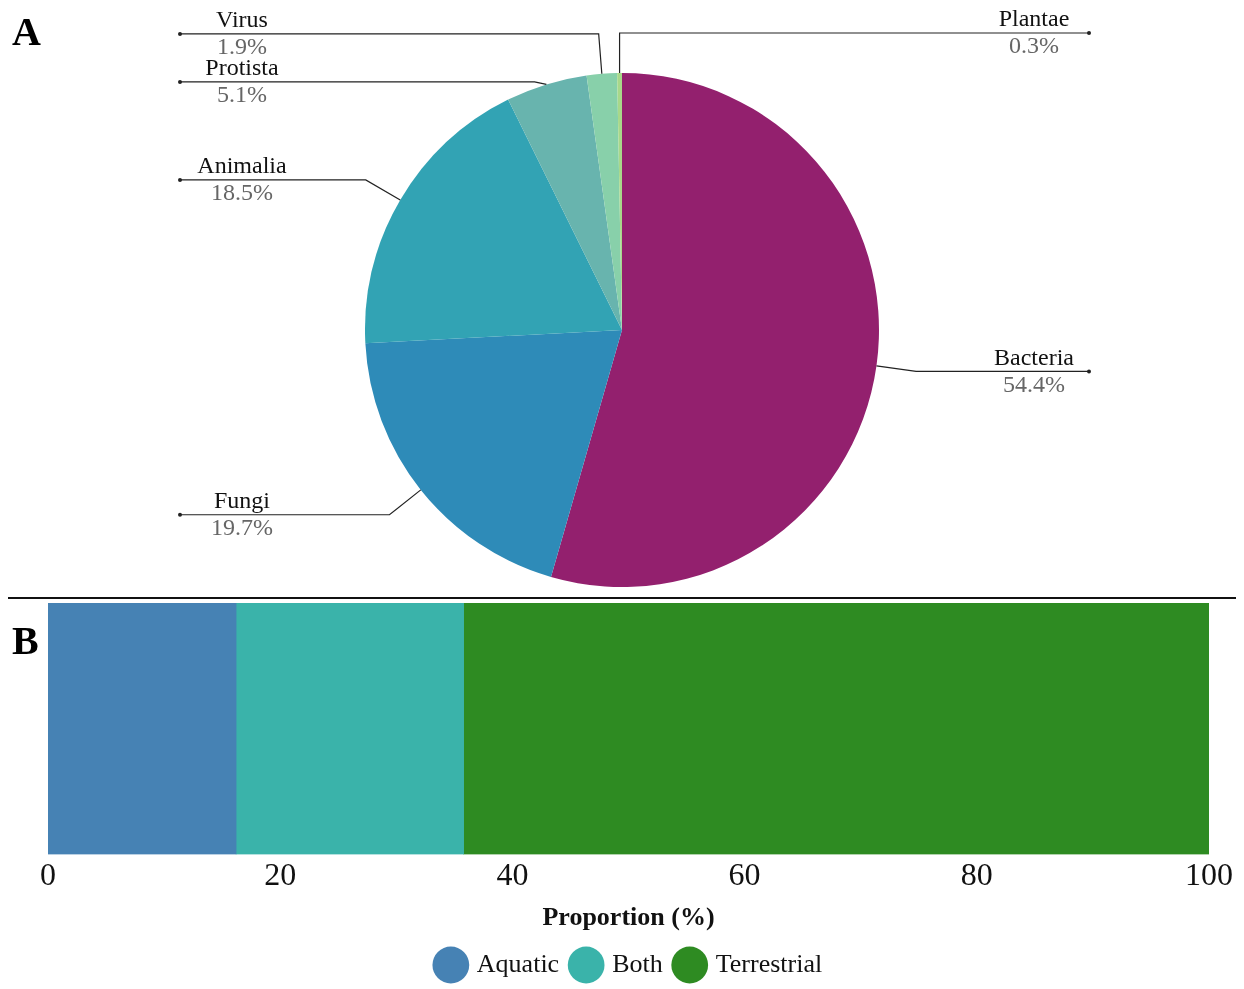 The width and height of the screenshot is (1244, 989). I want to click on data-label: 5.1%, so click(242, 94).